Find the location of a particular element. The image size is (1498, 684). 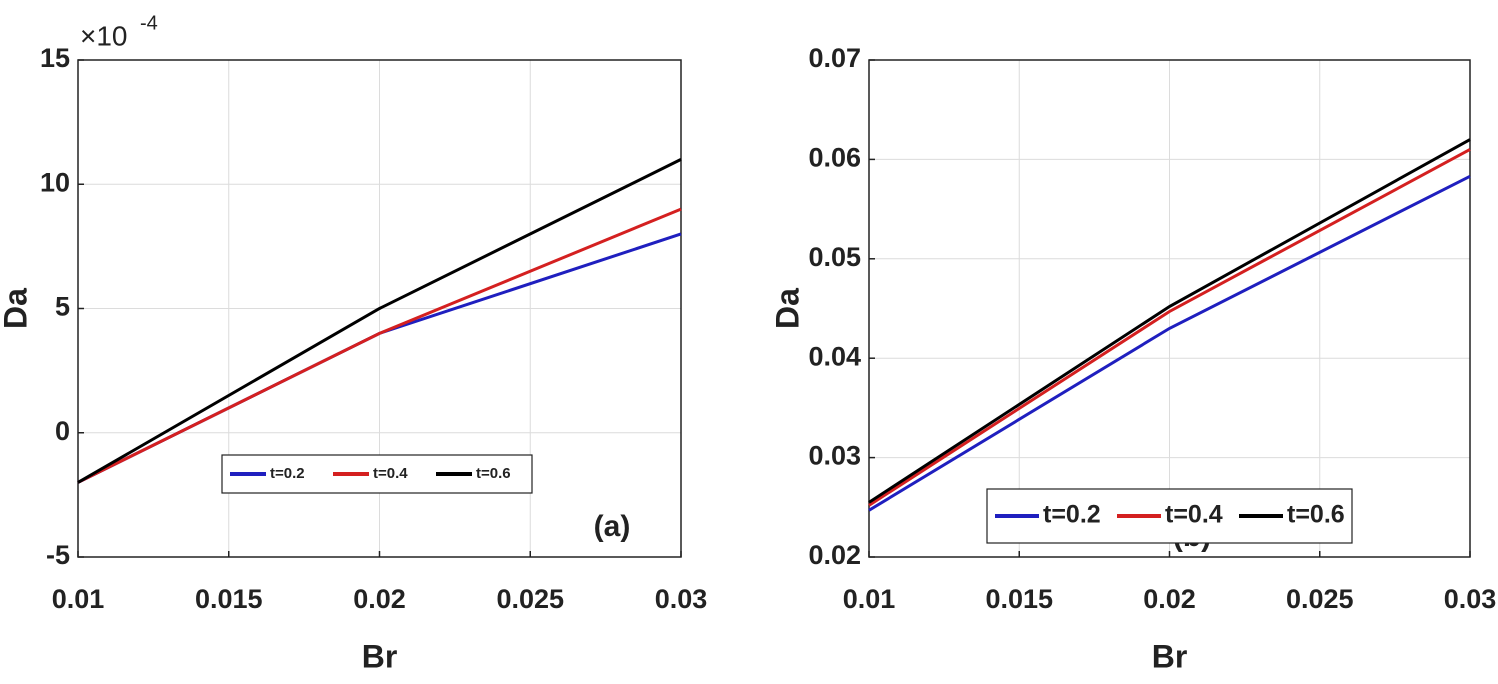

annotation: (a) is located at coordinates (612, 526).